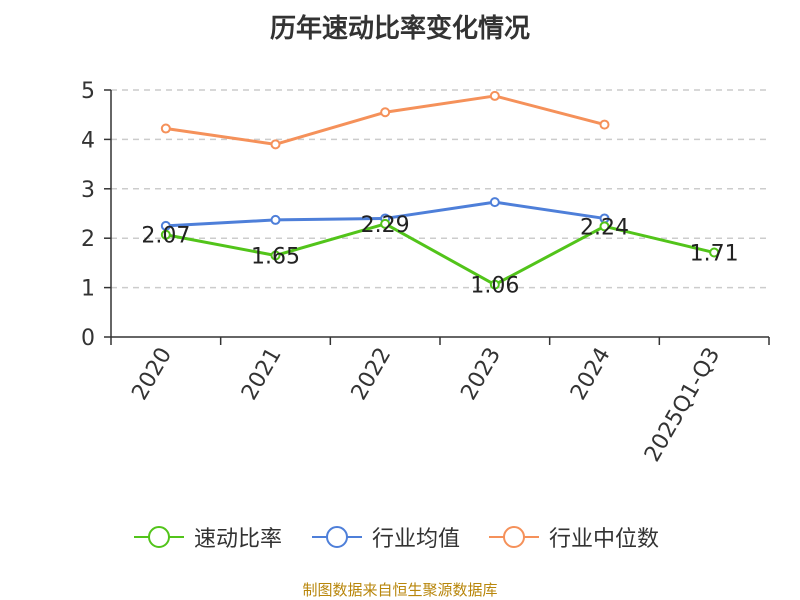 This screenshot has height=600, width=800. Describe the element at coordinates (88, 190) in the screenshot. I see `y-tick-label: 3` at that location.